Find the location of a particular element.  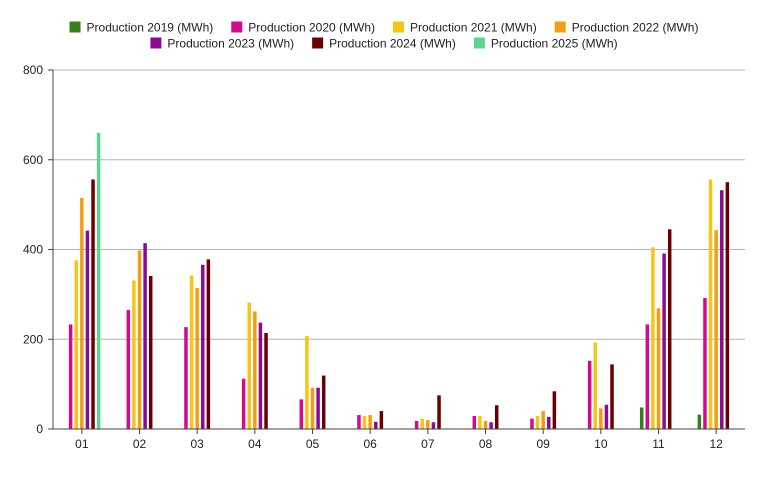

y-tick-label: 600 is located at coordinates (33, 160).